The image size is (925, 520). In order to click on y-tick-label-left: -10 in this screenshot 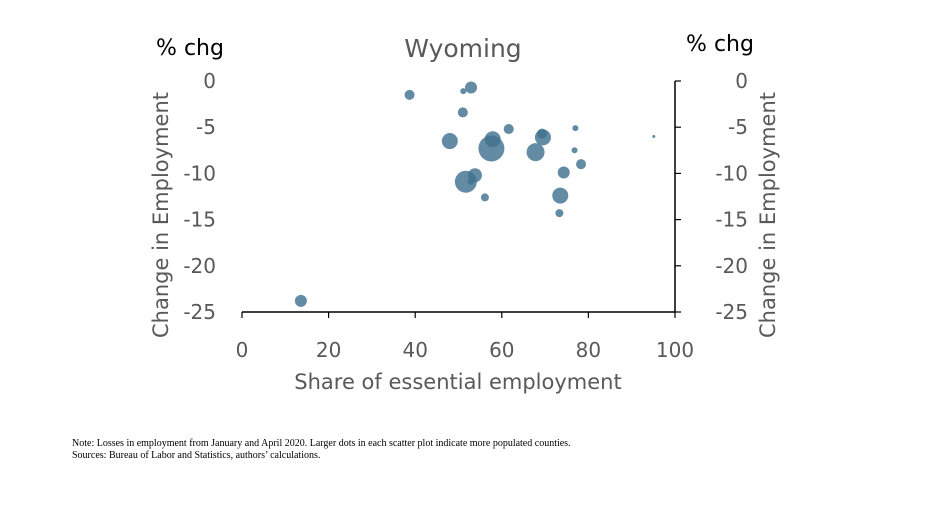, I will do `click(199, 173)`.